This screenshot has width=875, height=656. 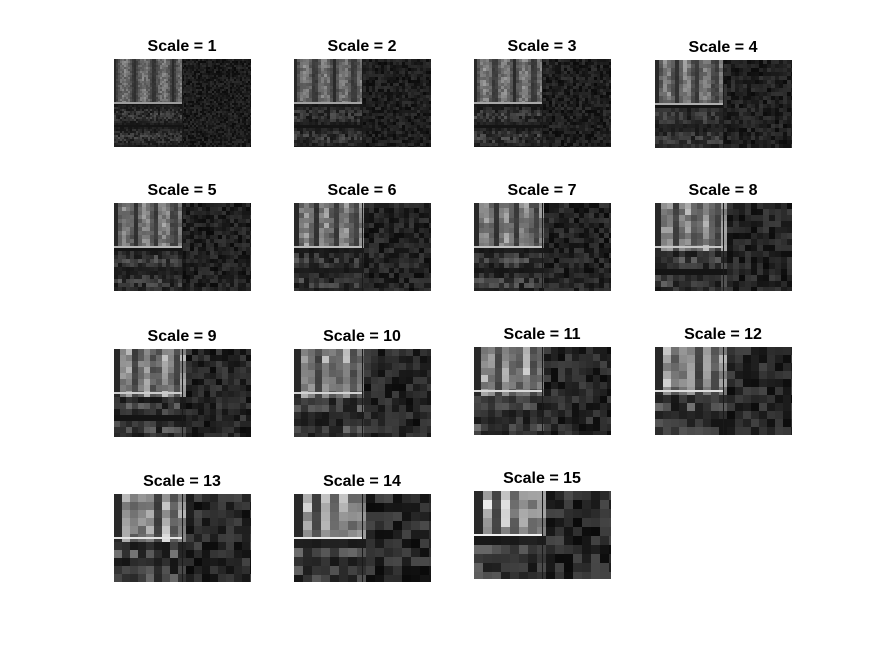 I want to click on subplot-title: Scale = 9, so click(x=182, y=336).